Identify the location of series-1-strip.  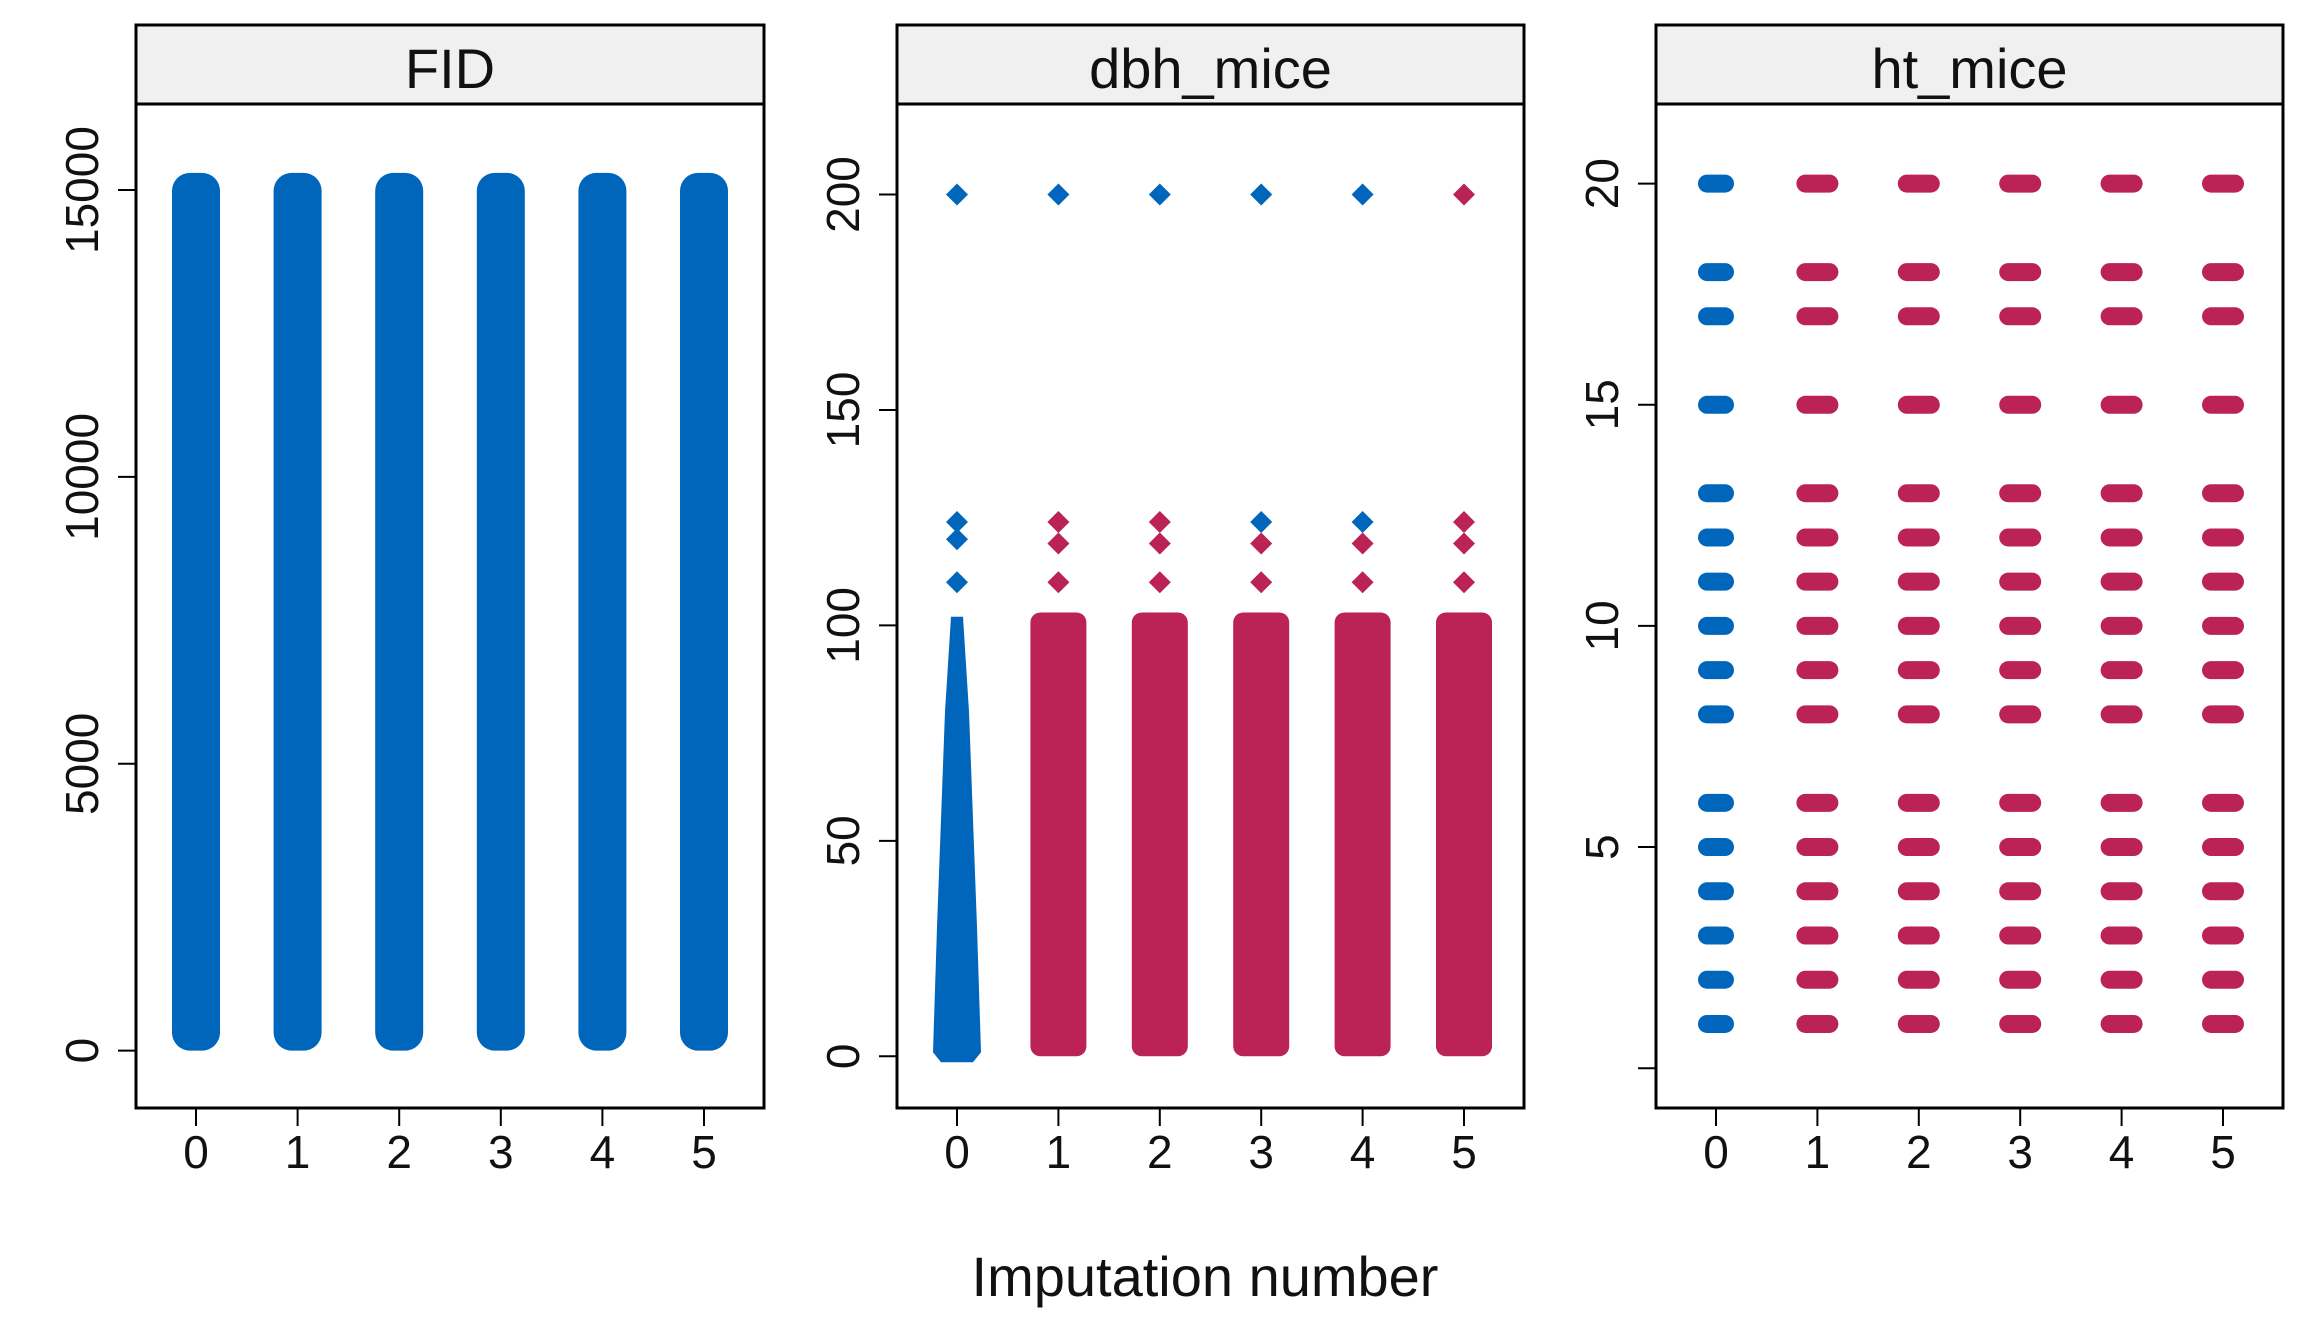
(297, 611).